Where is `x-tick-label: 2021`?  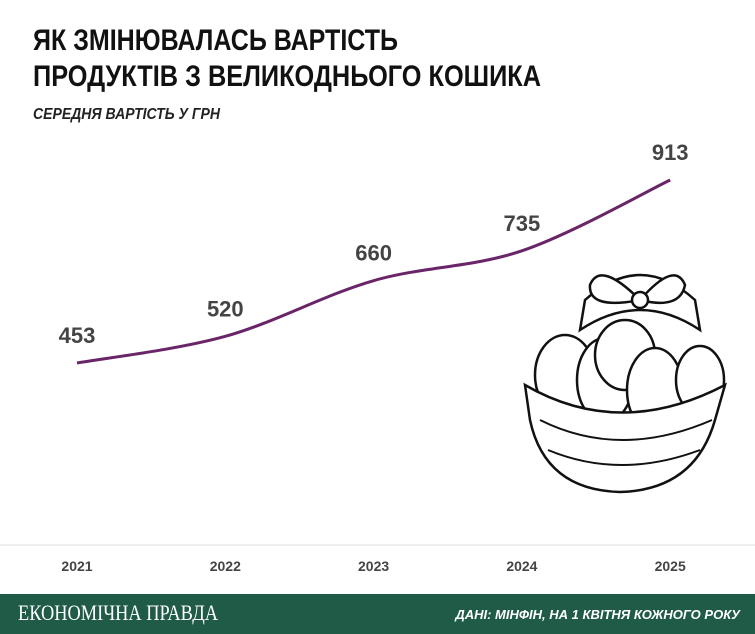
x-tick-label: 2021 is located at coordinates (76, 566).